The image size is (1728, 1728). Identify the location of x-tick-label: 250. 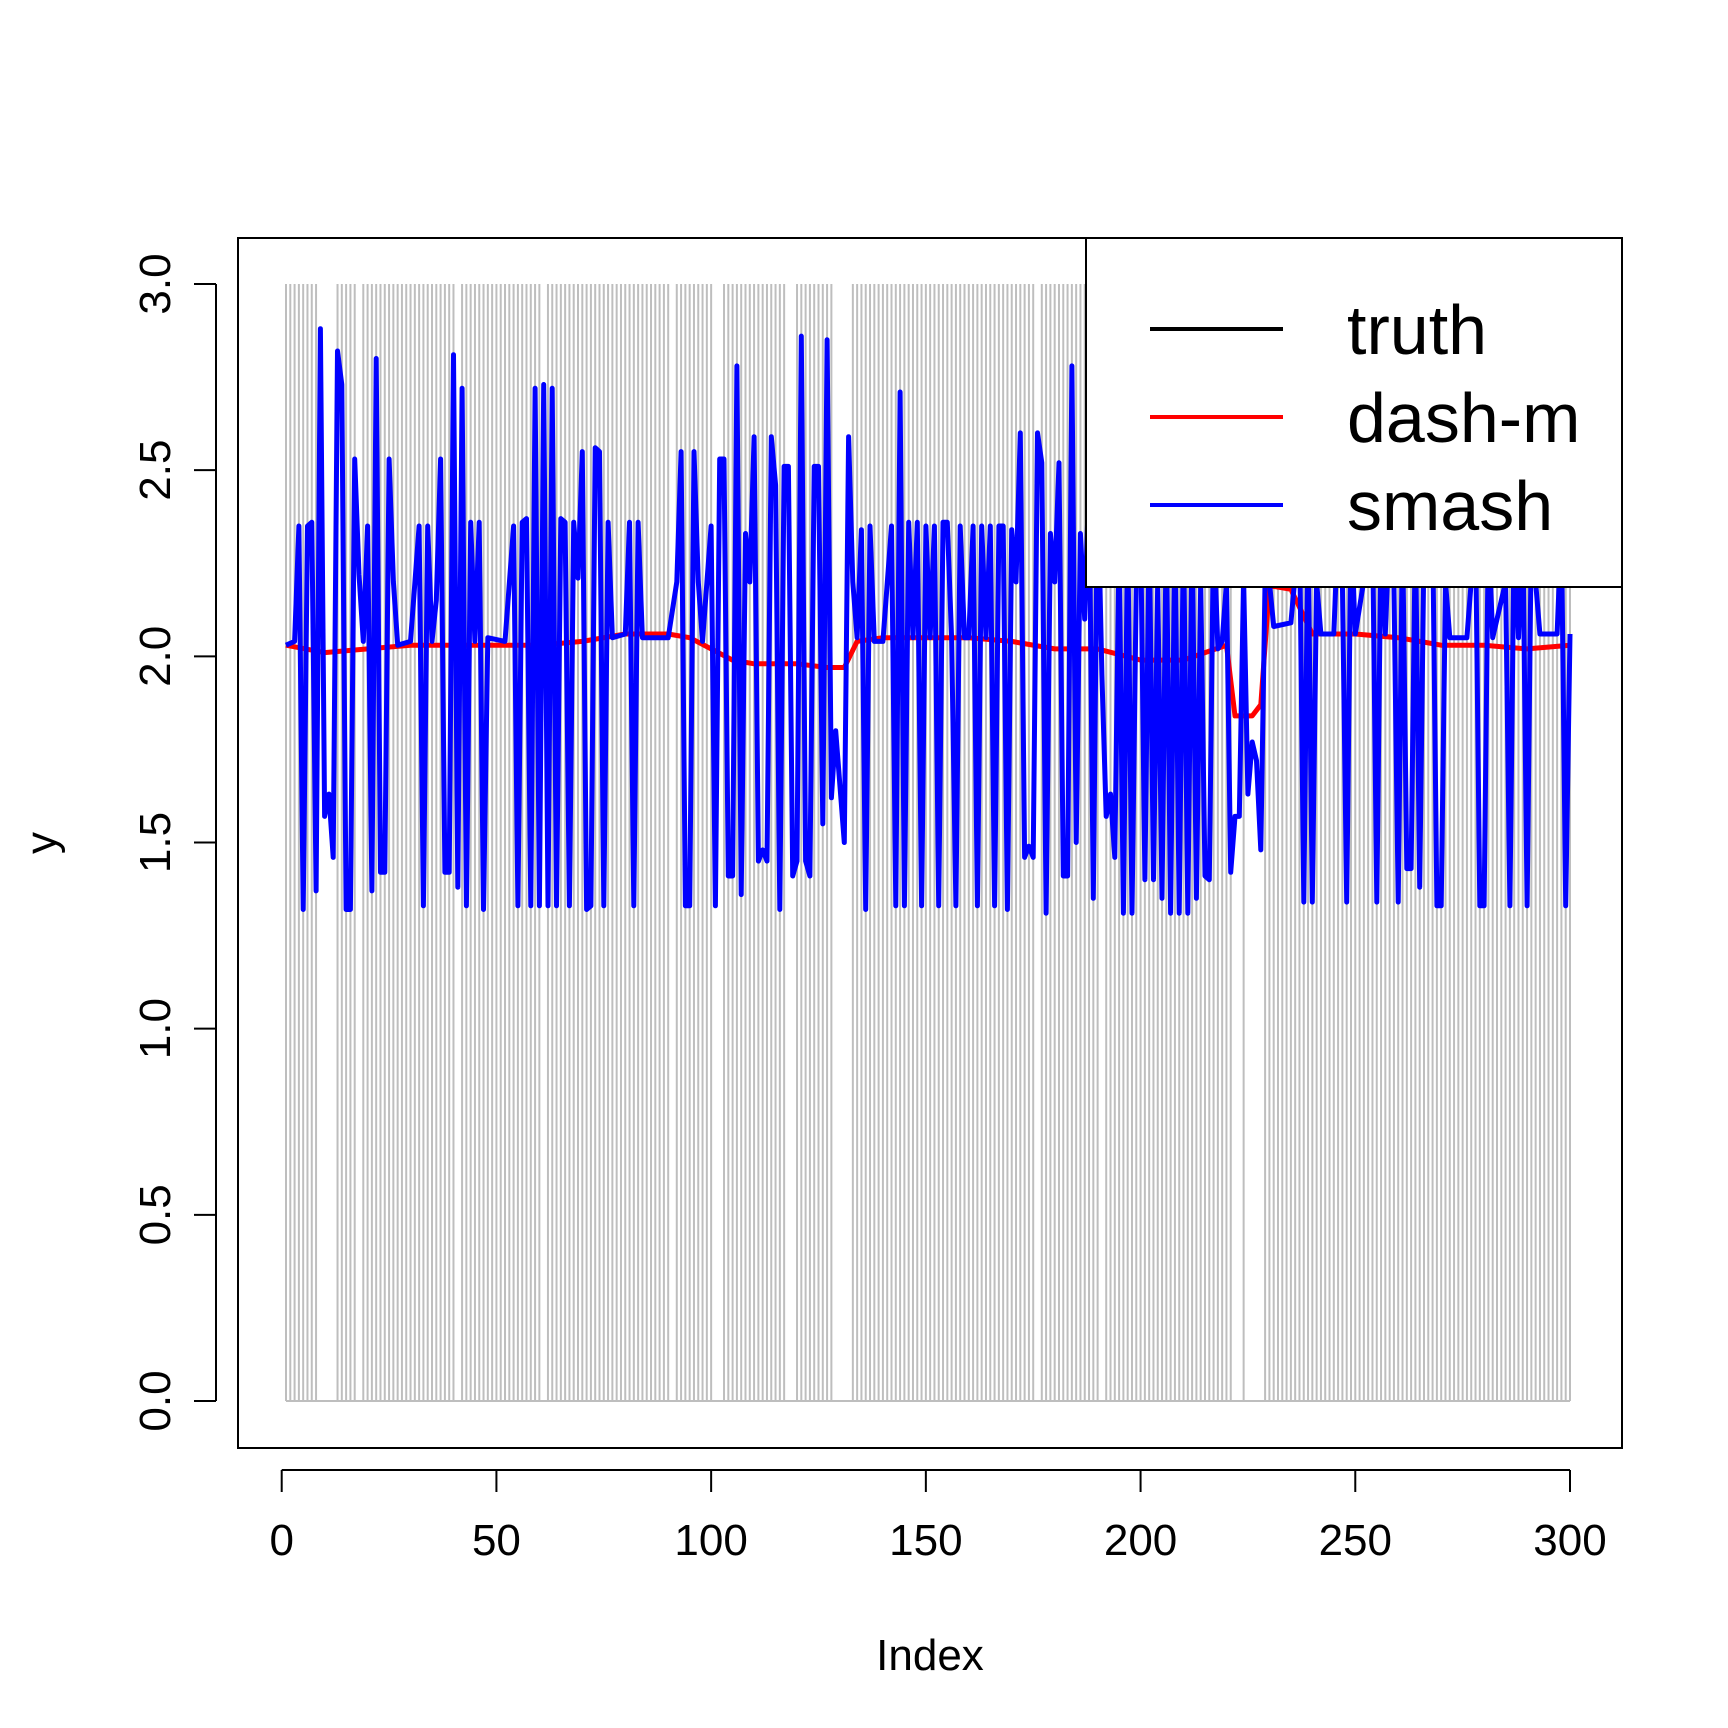
(1355, 1540).